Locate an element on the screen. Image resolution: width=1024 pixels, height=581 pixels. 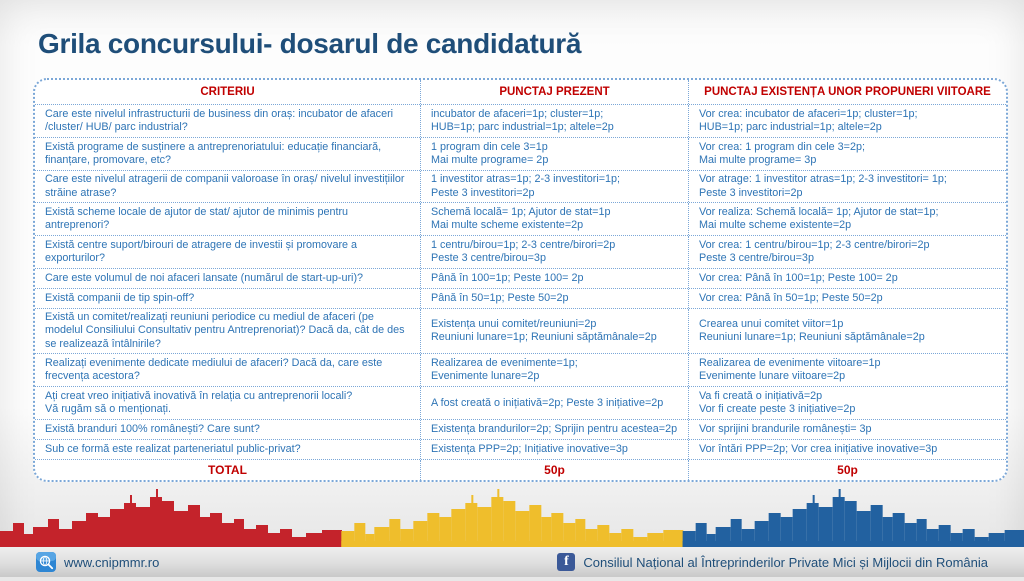
total-present-score: 50p is located at coordinates (554, 469).